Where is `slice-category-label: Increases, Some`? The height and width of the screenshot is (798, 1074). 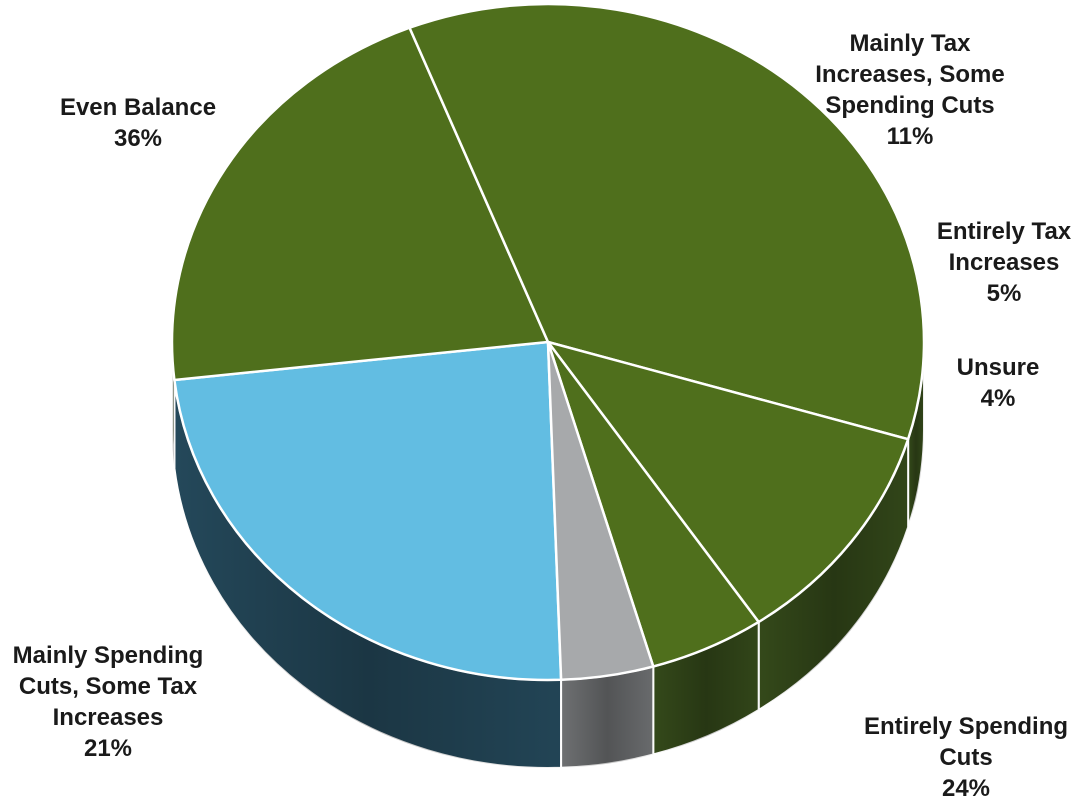
slice-category-label: Increases, Some is located at coordinates (909, 74).